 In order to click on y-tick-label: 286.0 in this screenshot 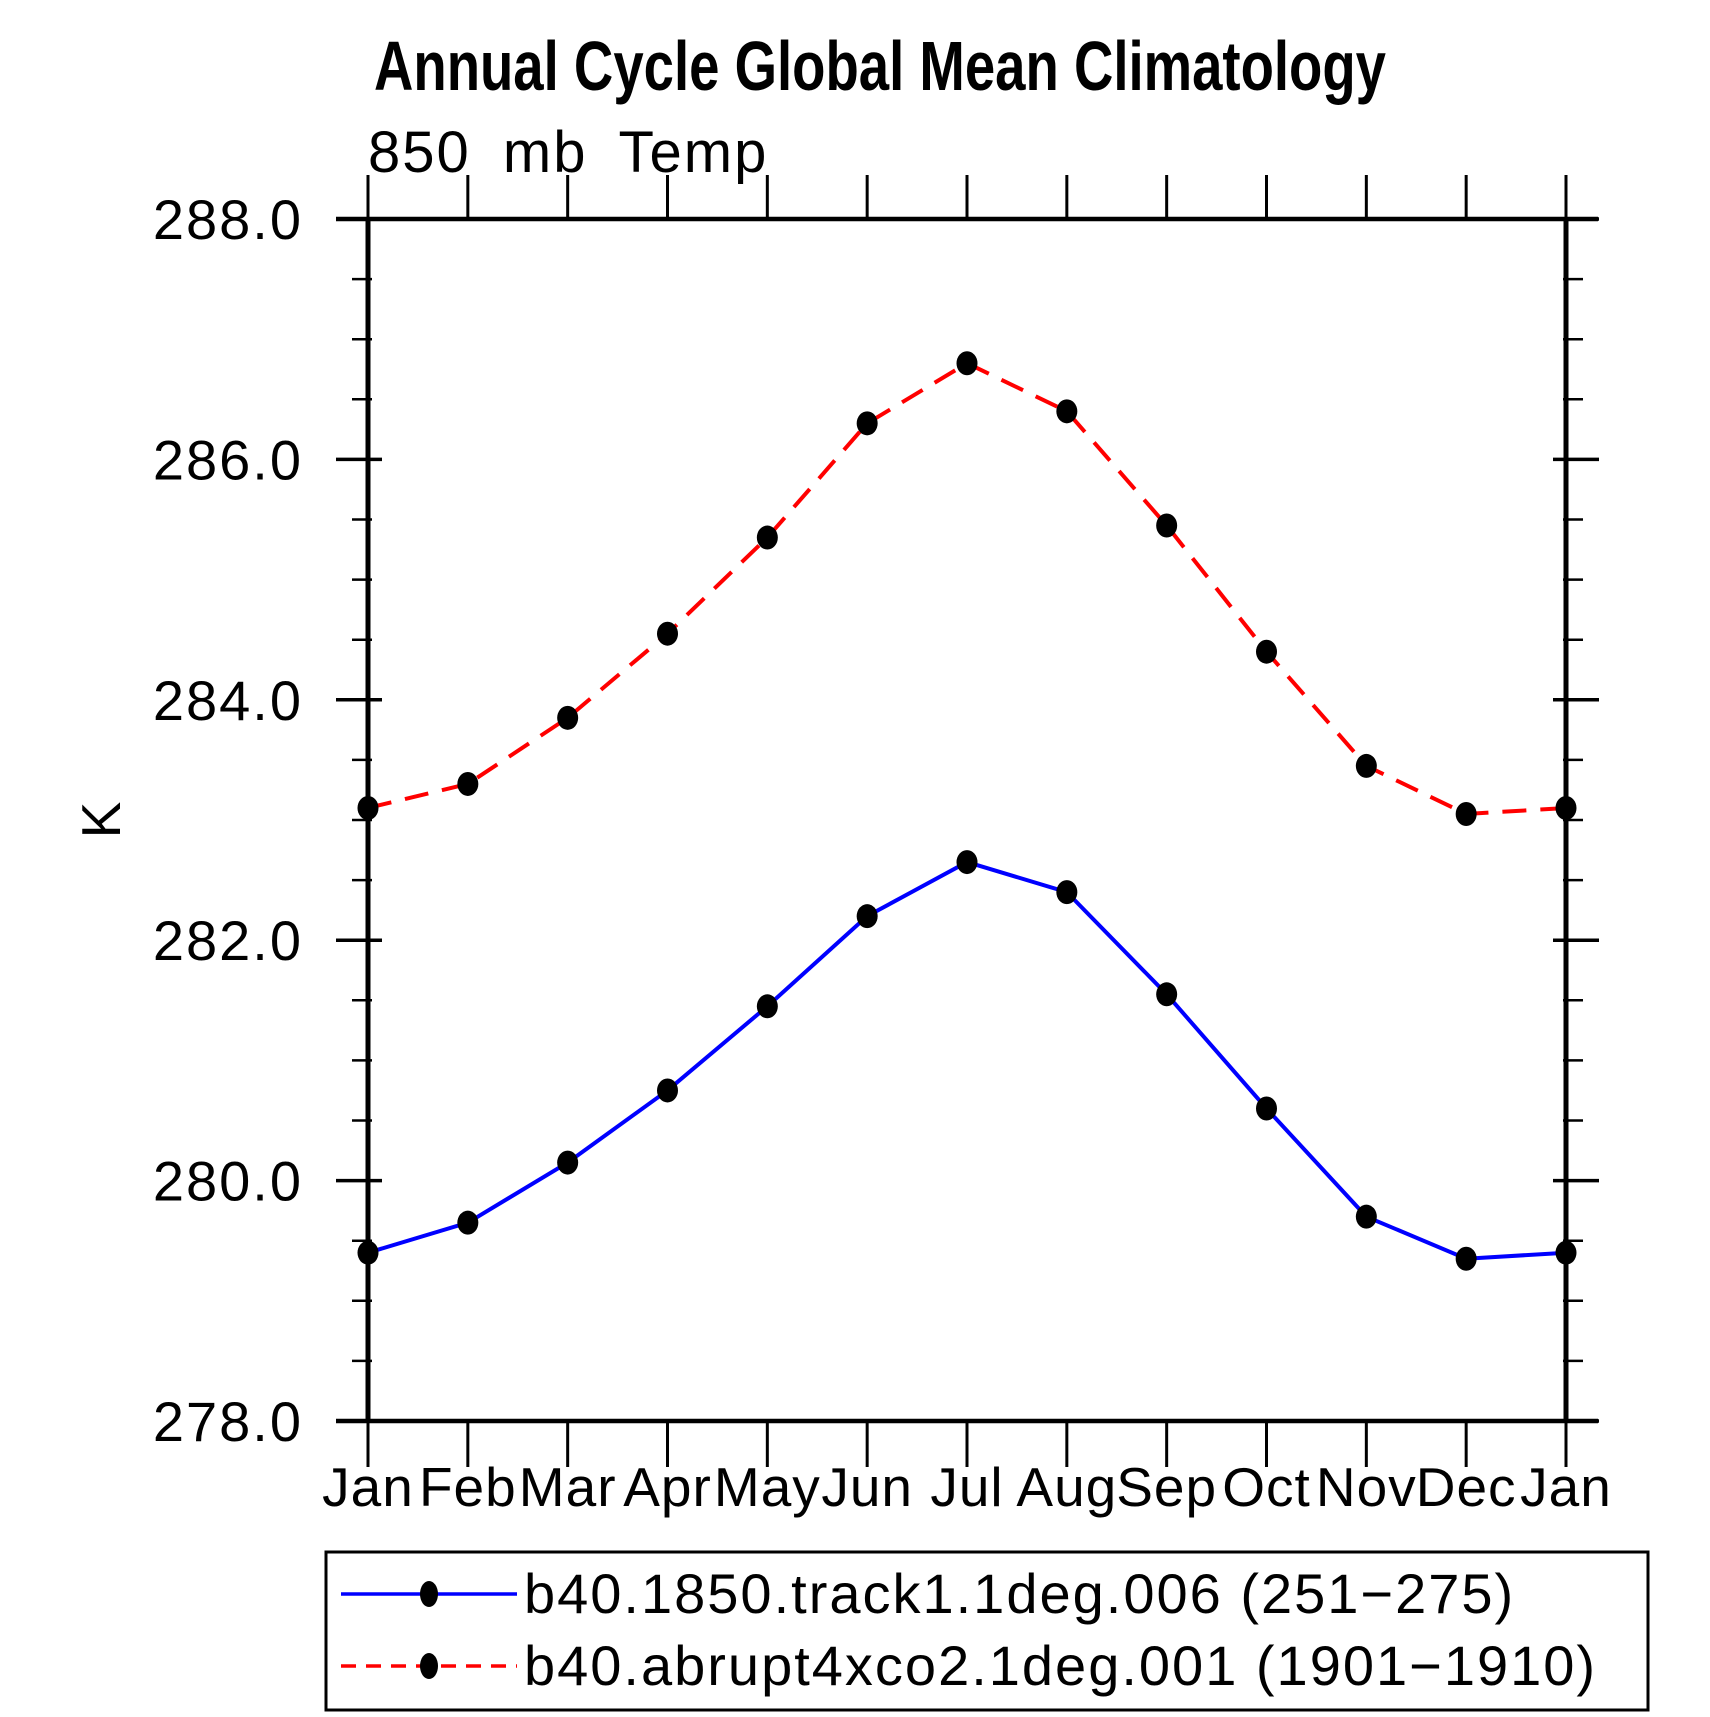, I will do `click(228, 459)`.